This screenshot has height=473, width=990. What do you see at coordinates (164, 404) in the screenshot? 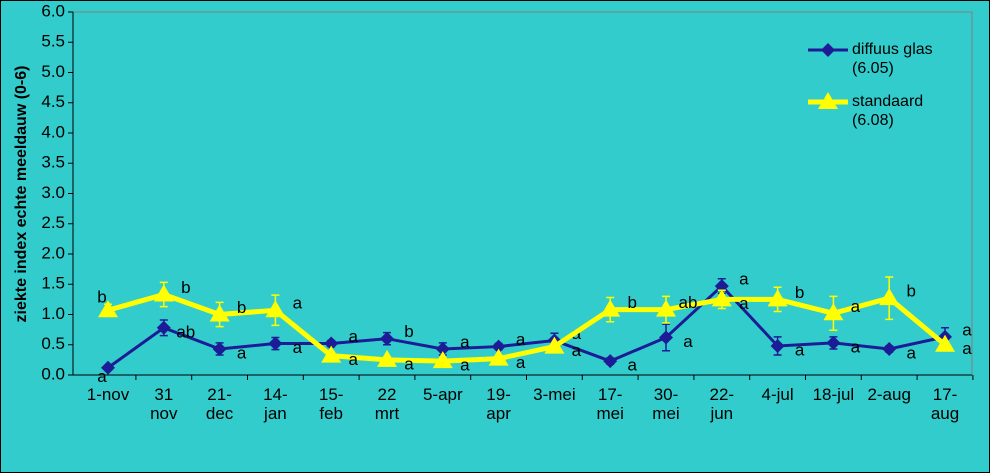
I see `x-tick-label: 31 nov` at bounding box center [164, 404].